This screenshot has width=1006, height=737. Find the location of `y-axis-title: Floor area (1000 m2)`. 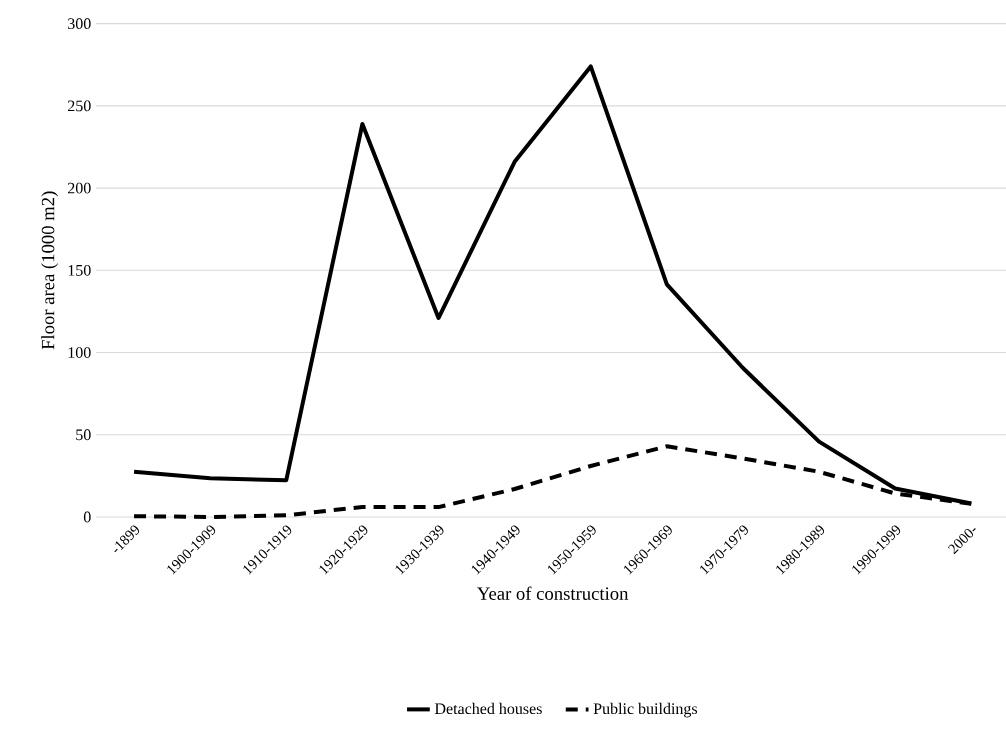

y-axis-title: Floor area (1000 m2) is located at coordinates (50, 270).